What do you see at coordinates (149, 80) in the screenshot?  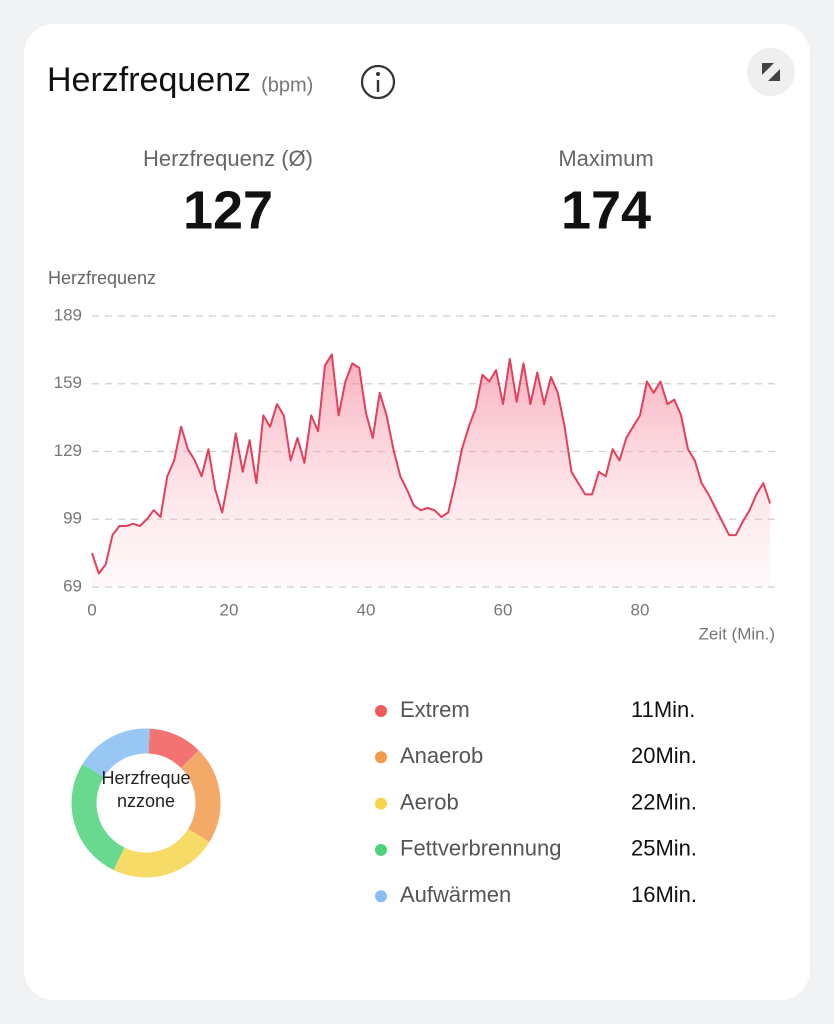 I see `title: Herzfrequenz` at bounding box center [149, 80].